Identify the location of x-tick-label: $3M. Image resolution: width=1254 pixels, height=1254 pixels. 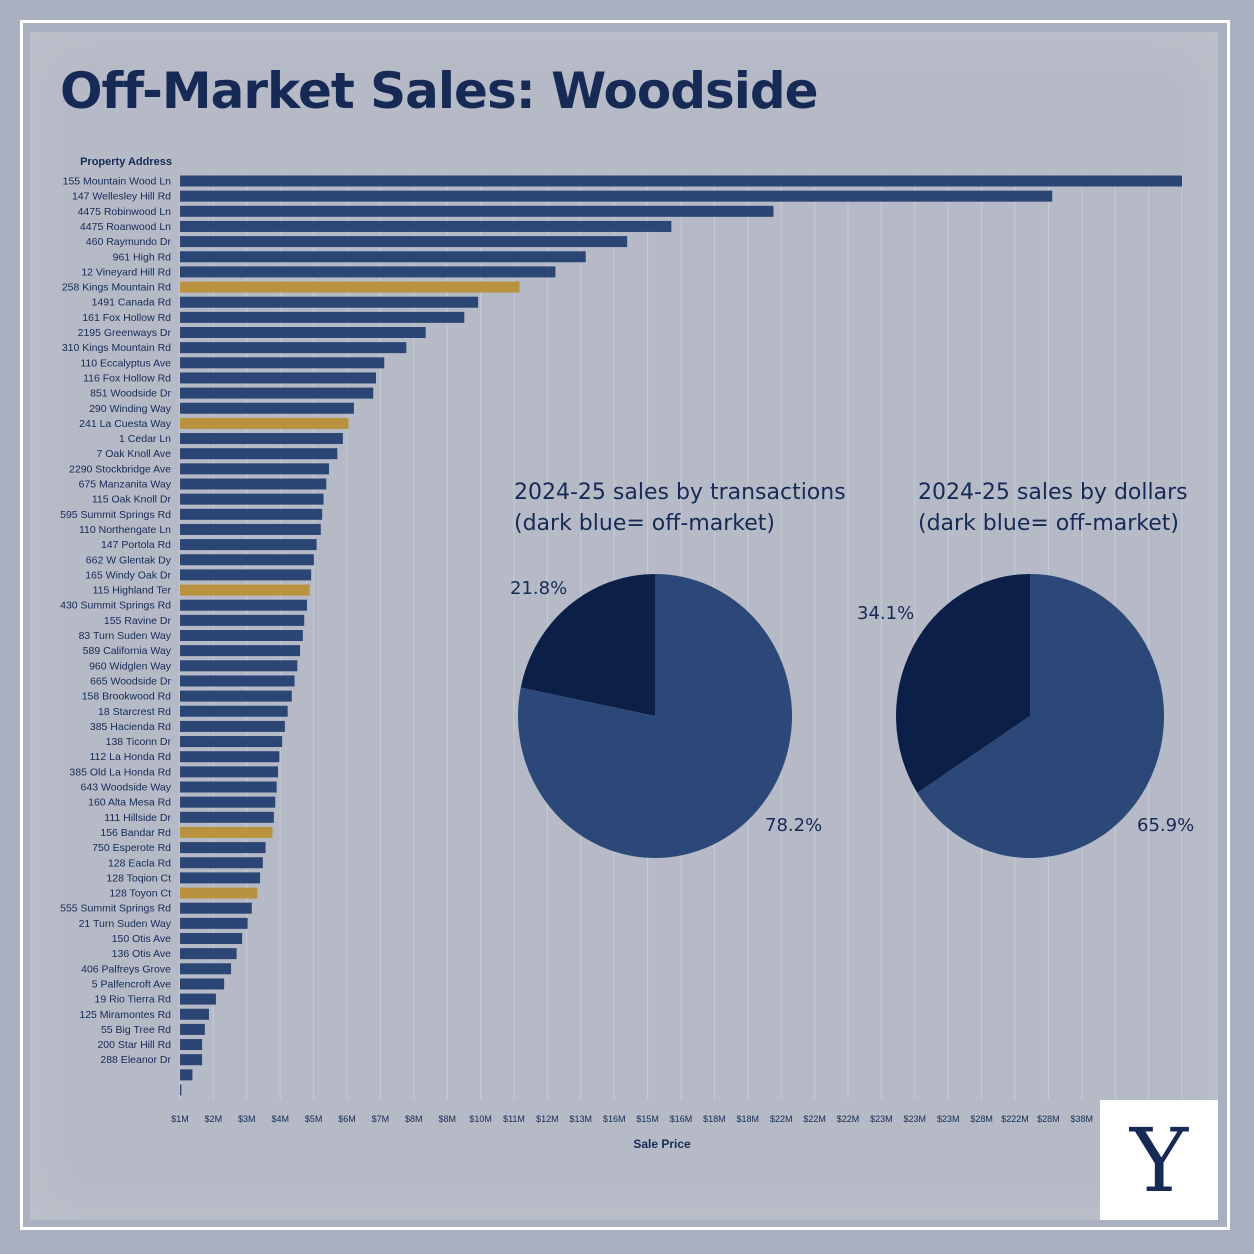
(247, 1119).